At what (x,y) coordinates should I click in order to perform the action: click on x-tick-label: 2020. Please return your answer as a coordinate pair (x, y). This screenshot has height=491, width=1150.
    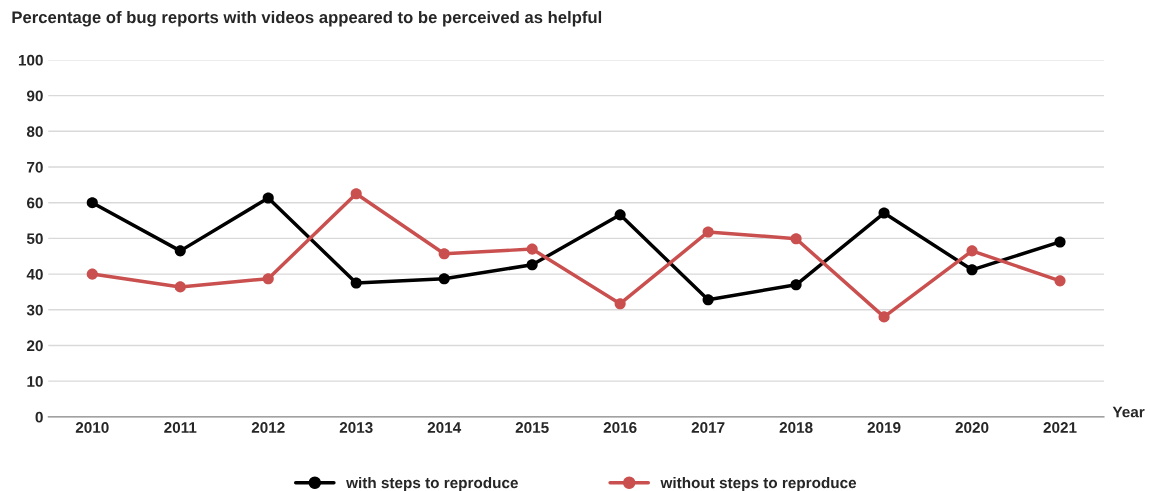
    Looking at the image, I should click on (972, 427).